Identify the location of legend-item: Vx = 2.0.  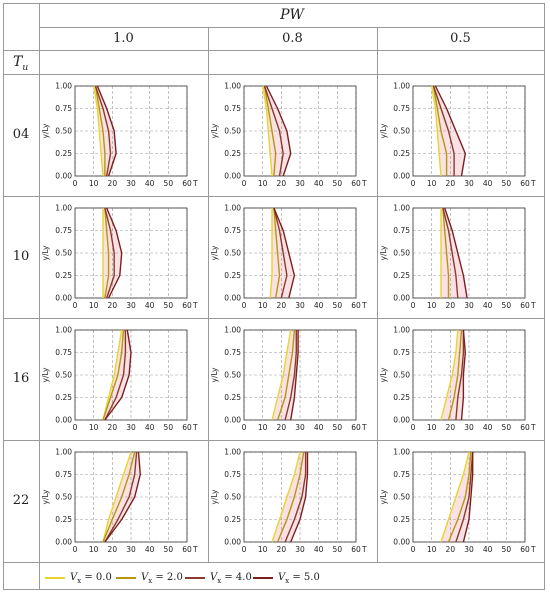
(149, 578).